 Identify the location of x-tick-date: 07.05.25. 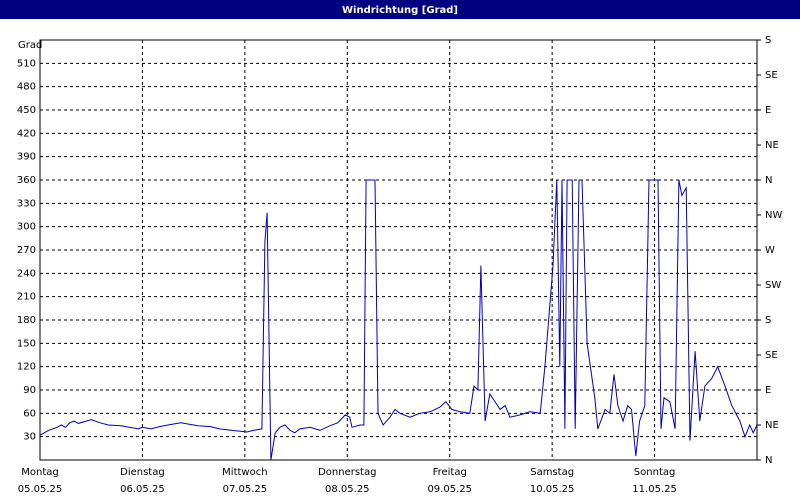
(245, 489).